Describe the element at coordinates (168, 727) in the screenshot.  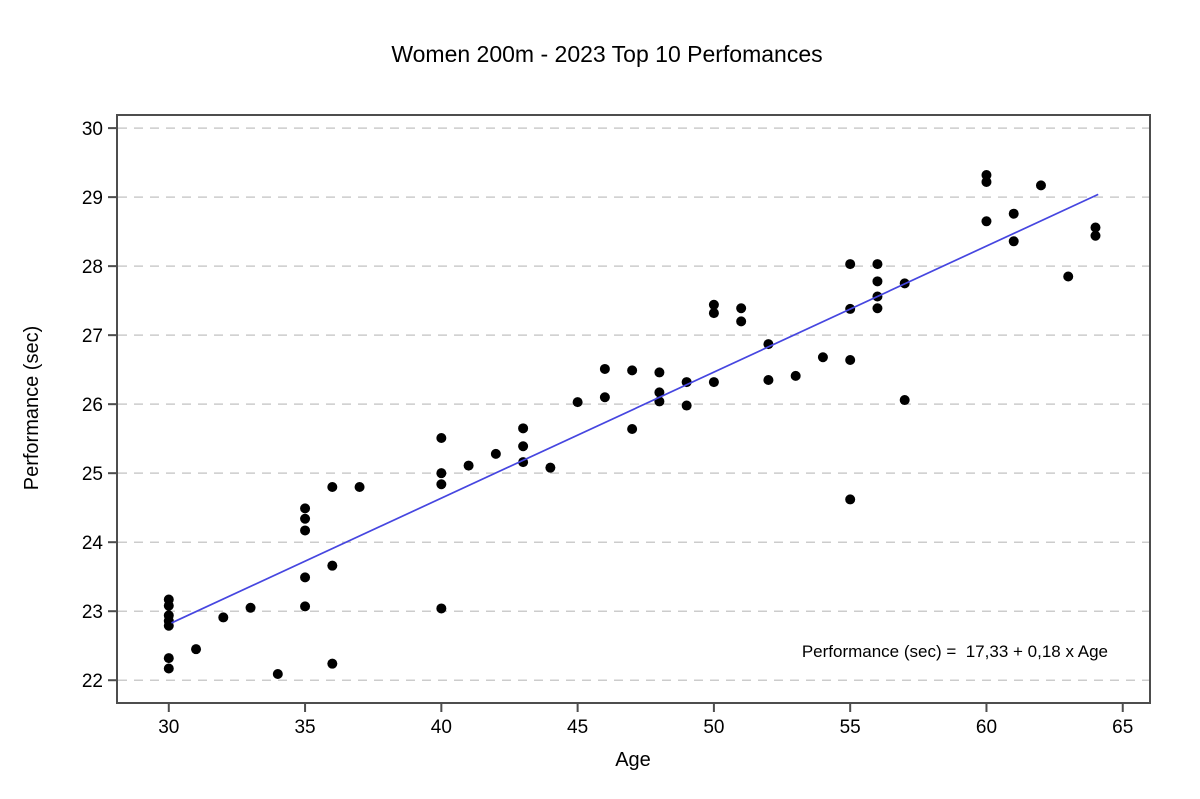
I see `x-tick-label: 30` at that location.